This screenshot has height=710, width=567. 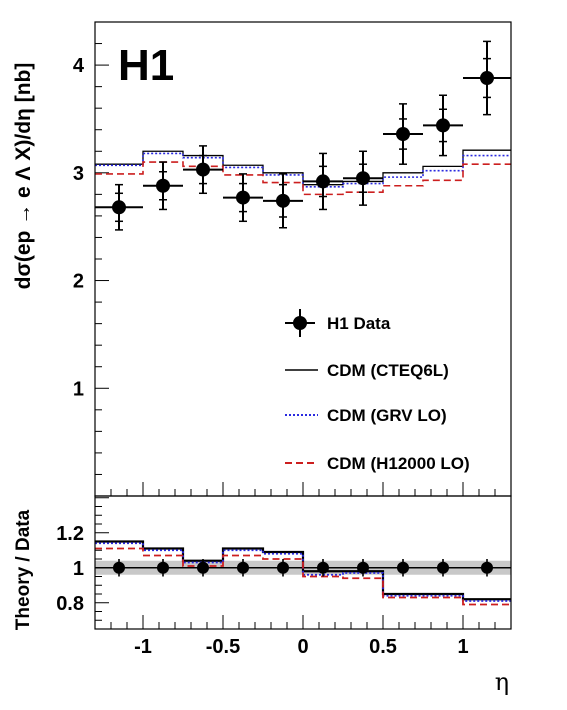 What do you see at coordinates (462, 647) in the screenshot?
I see `x-tick-label: 1` at bounding box center [462, 647].